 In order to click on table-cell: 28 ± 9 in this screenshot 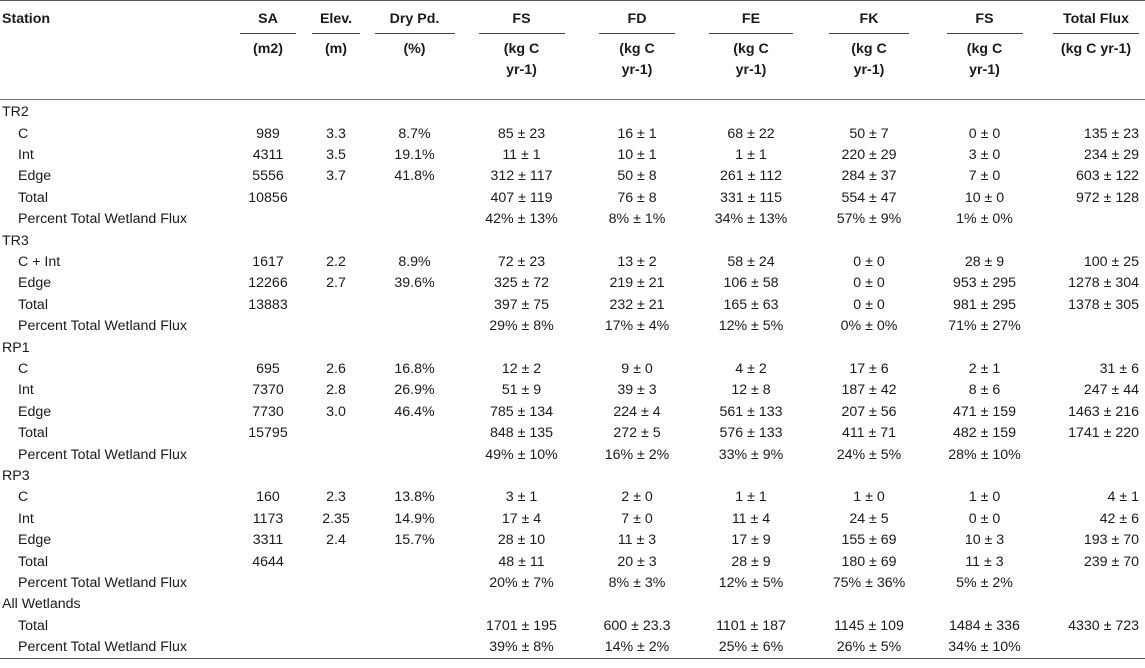, I will do `click(984, 262)`.